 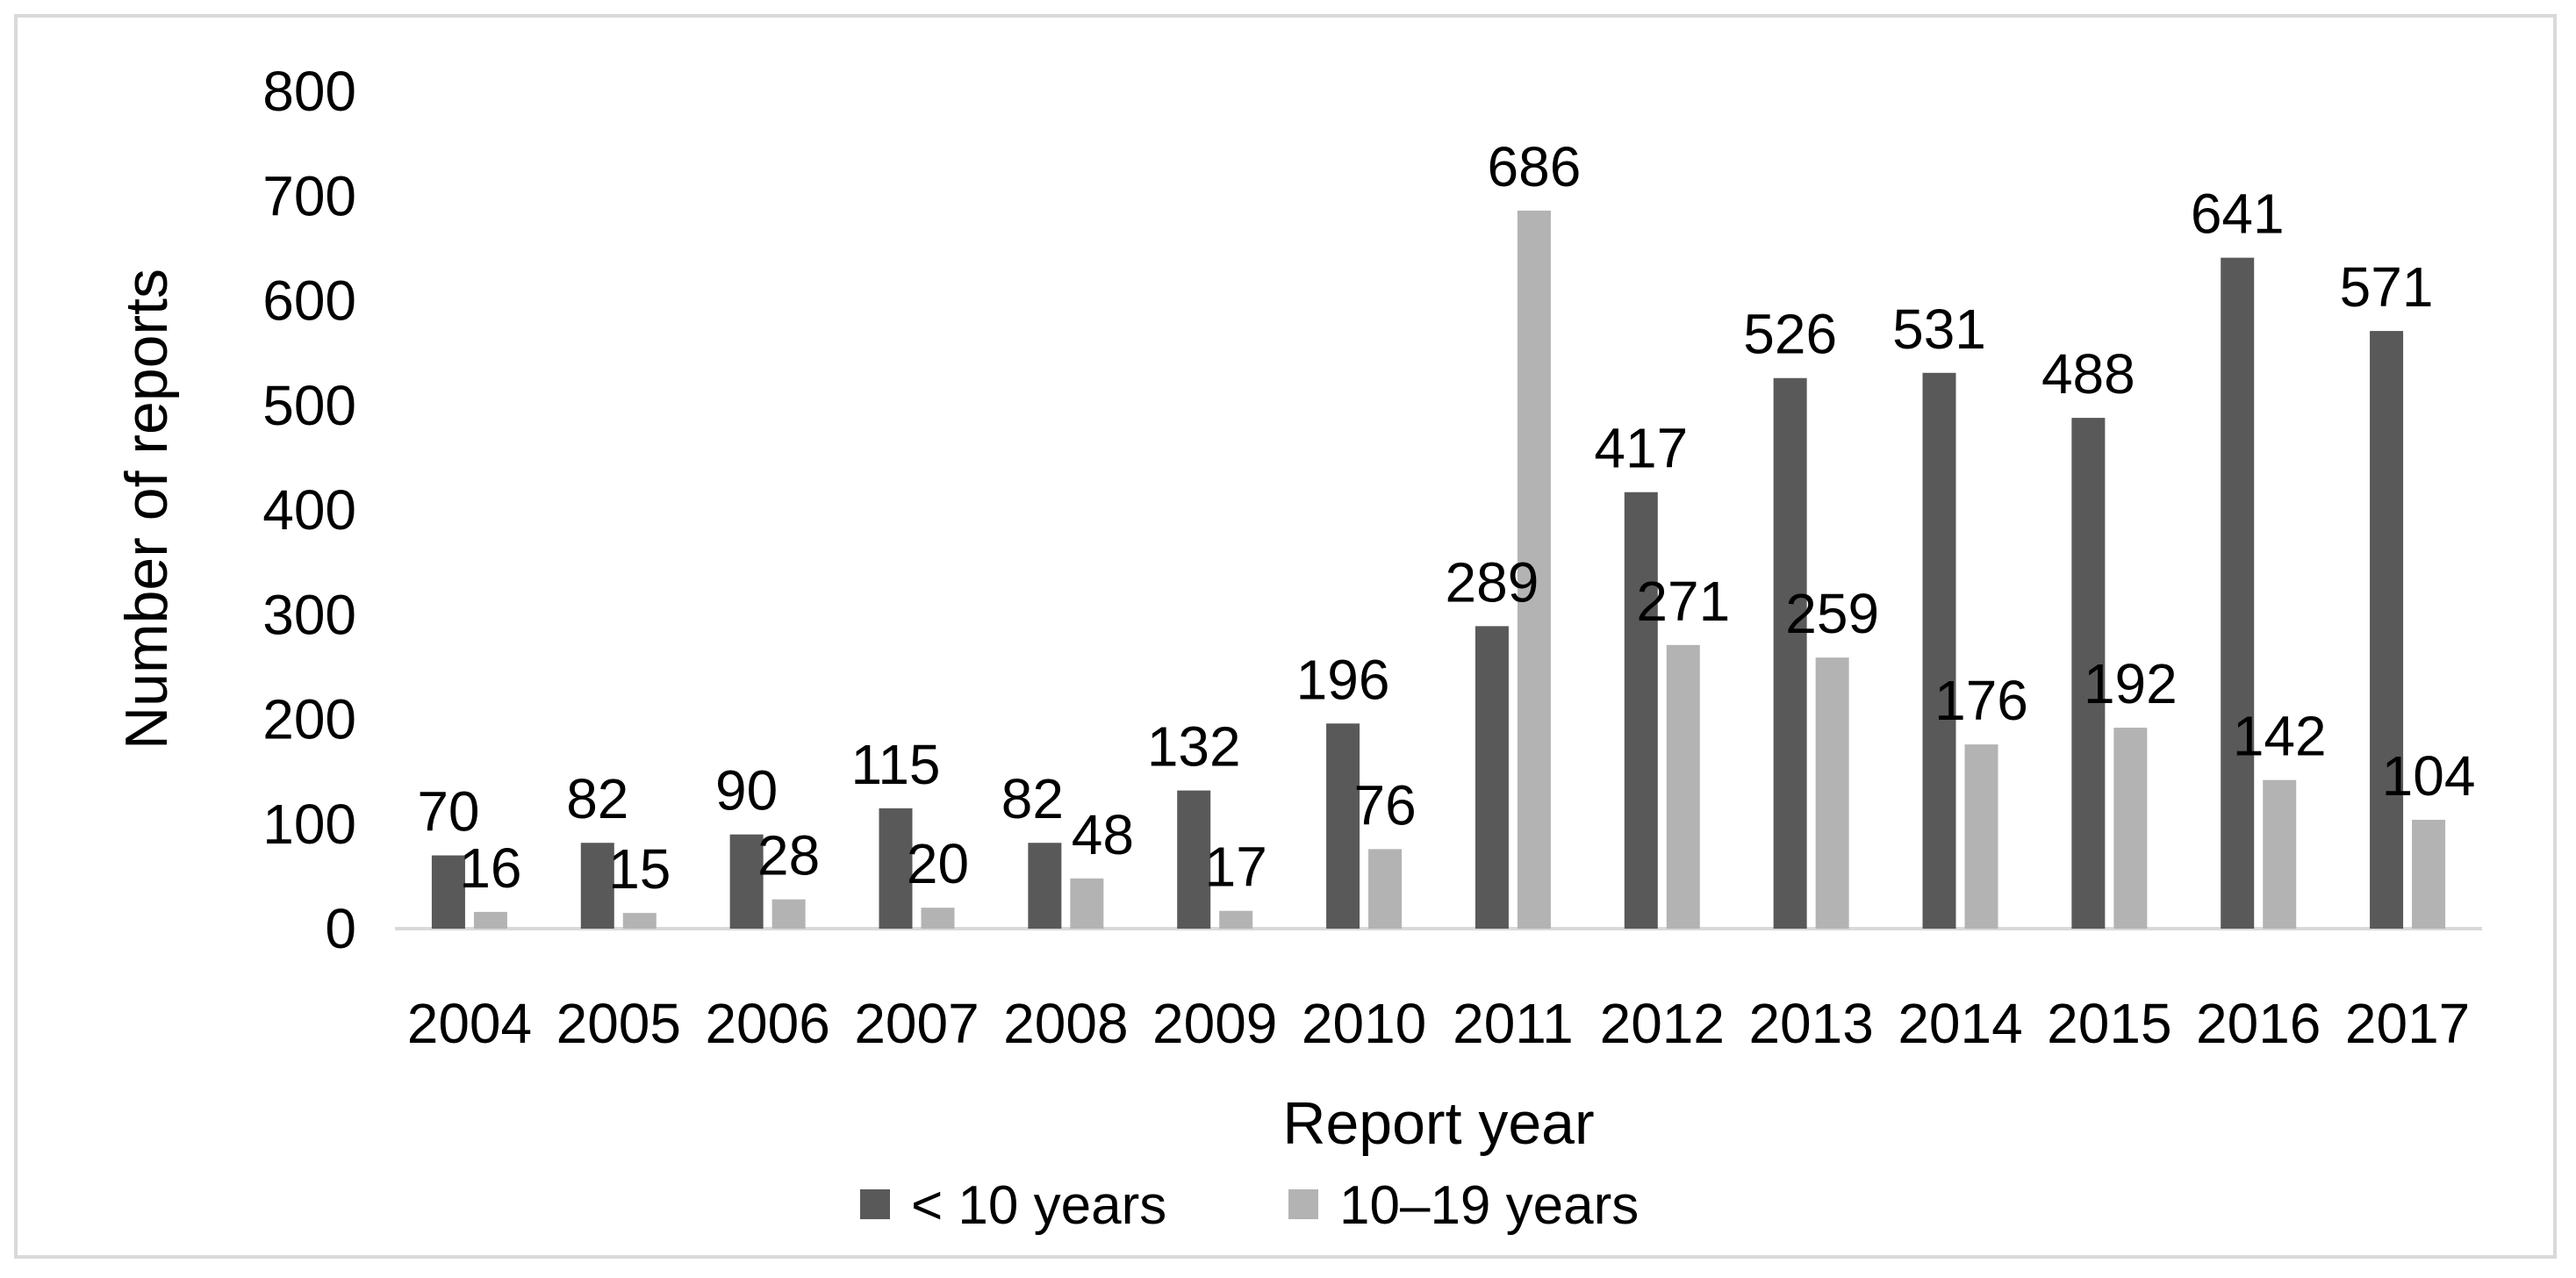 I want to click on x-tick-label: 2016, so click(x=2258, y=1024).